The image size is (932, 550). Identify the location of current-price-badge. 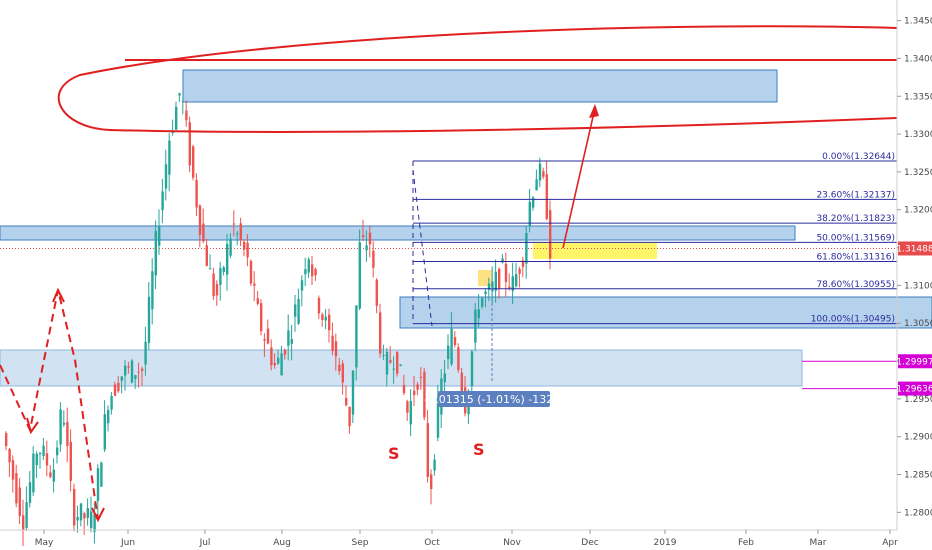
(915, 248).